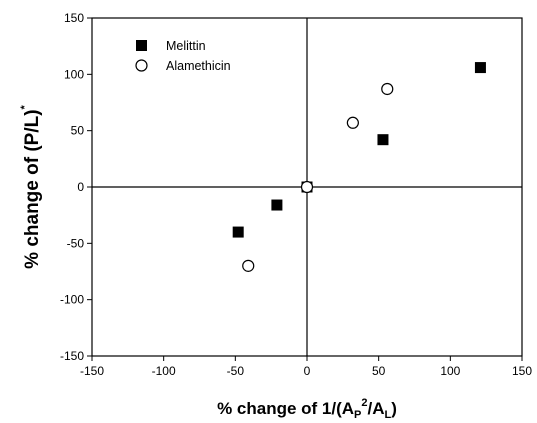  Describe the element at coordinates (92, 371) in the screenshot. I see `x-tick-label: -150` at that location.